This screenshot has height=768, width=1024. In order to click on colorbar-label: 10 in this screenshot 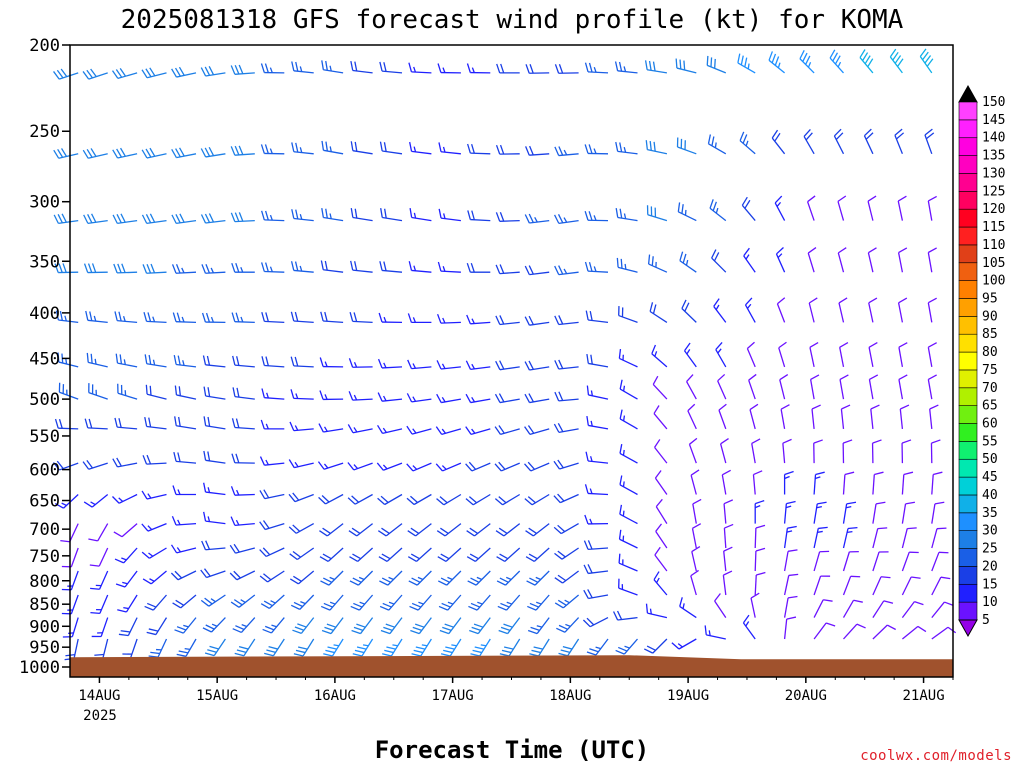, I will do `click(990, 602)`.